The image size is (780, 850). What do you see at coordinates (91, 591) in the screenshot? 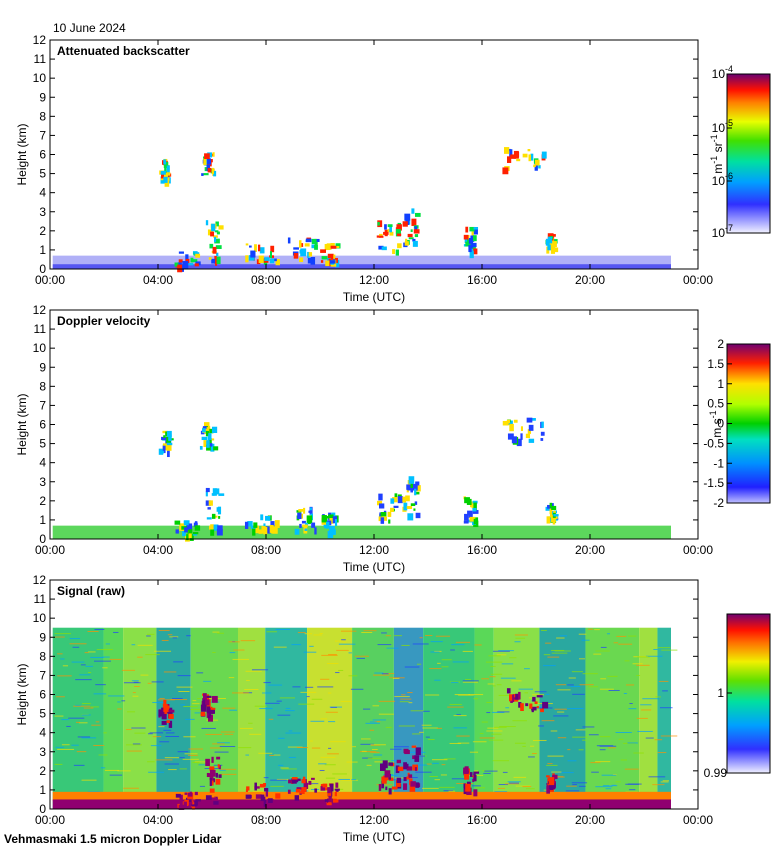
I see `panel-title: Signal (raw)` at bounding box center [91, 591].